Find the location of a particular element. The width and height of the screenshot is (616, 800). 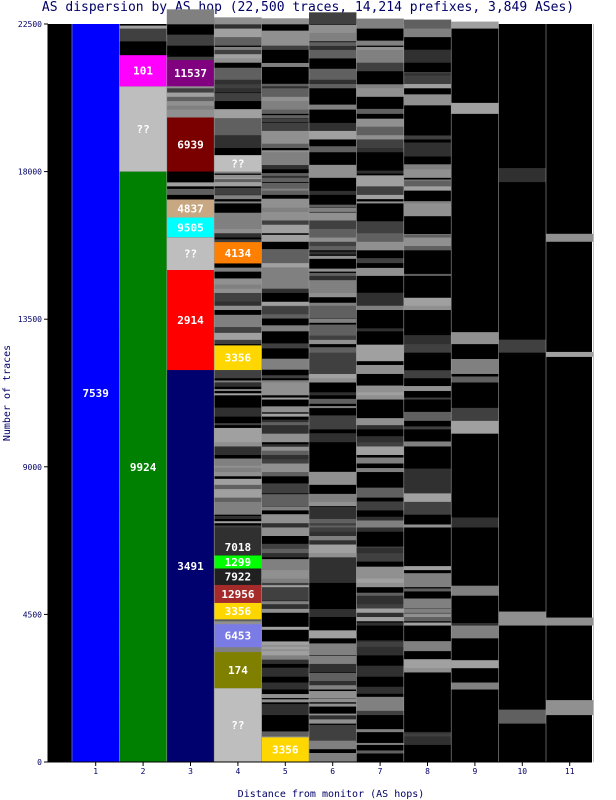

segment-label-hop4-2: 6453 is located at coordinates (238, 636).